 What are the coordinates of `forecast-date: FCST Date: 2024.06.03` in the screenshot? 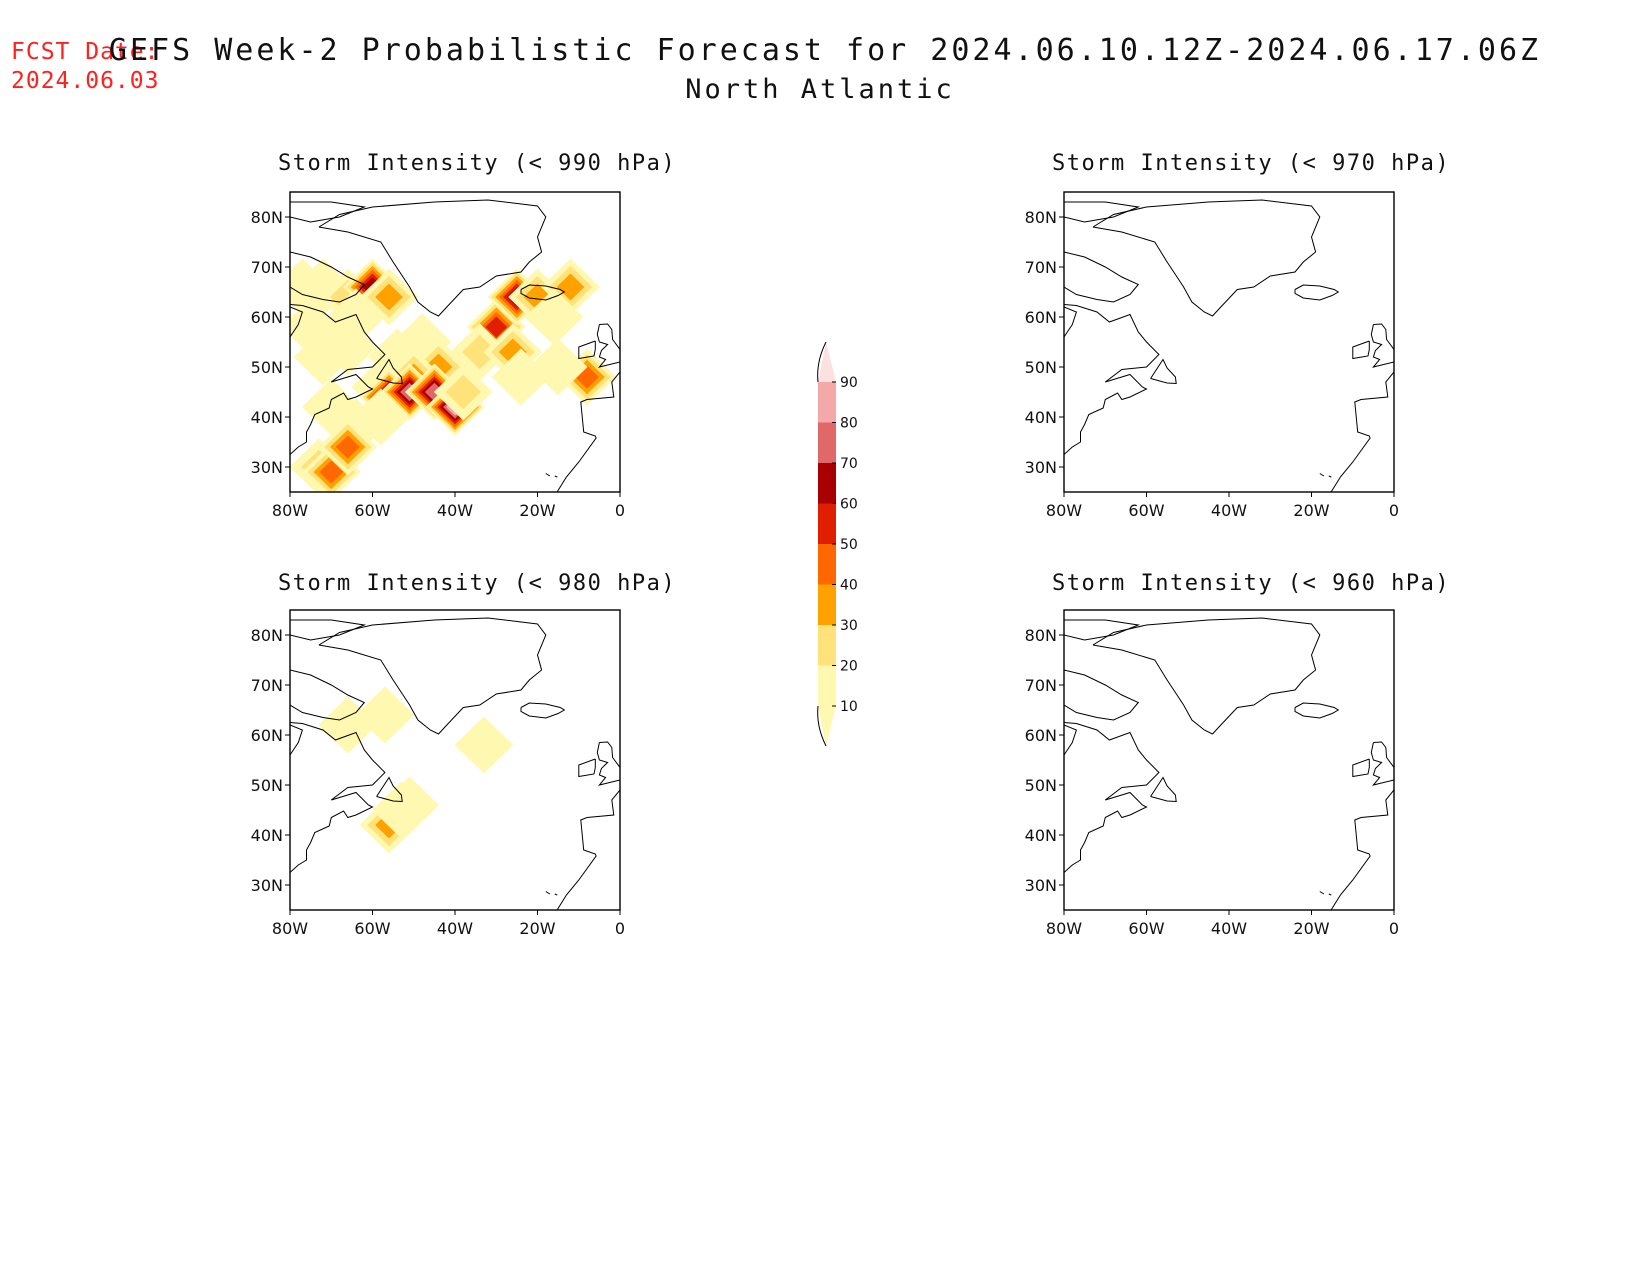 It's located at (85, 67).